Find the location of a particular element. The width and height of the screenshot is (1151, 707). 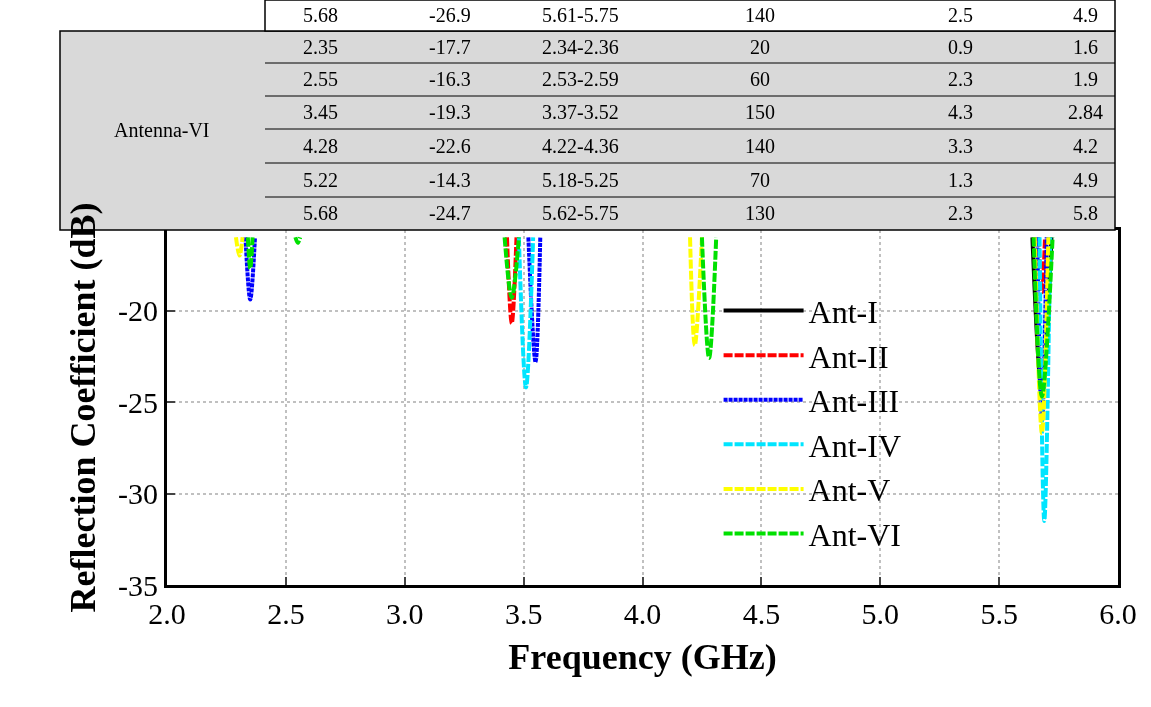

legend-label: Ant-IV is located at coordinates (854, 445).